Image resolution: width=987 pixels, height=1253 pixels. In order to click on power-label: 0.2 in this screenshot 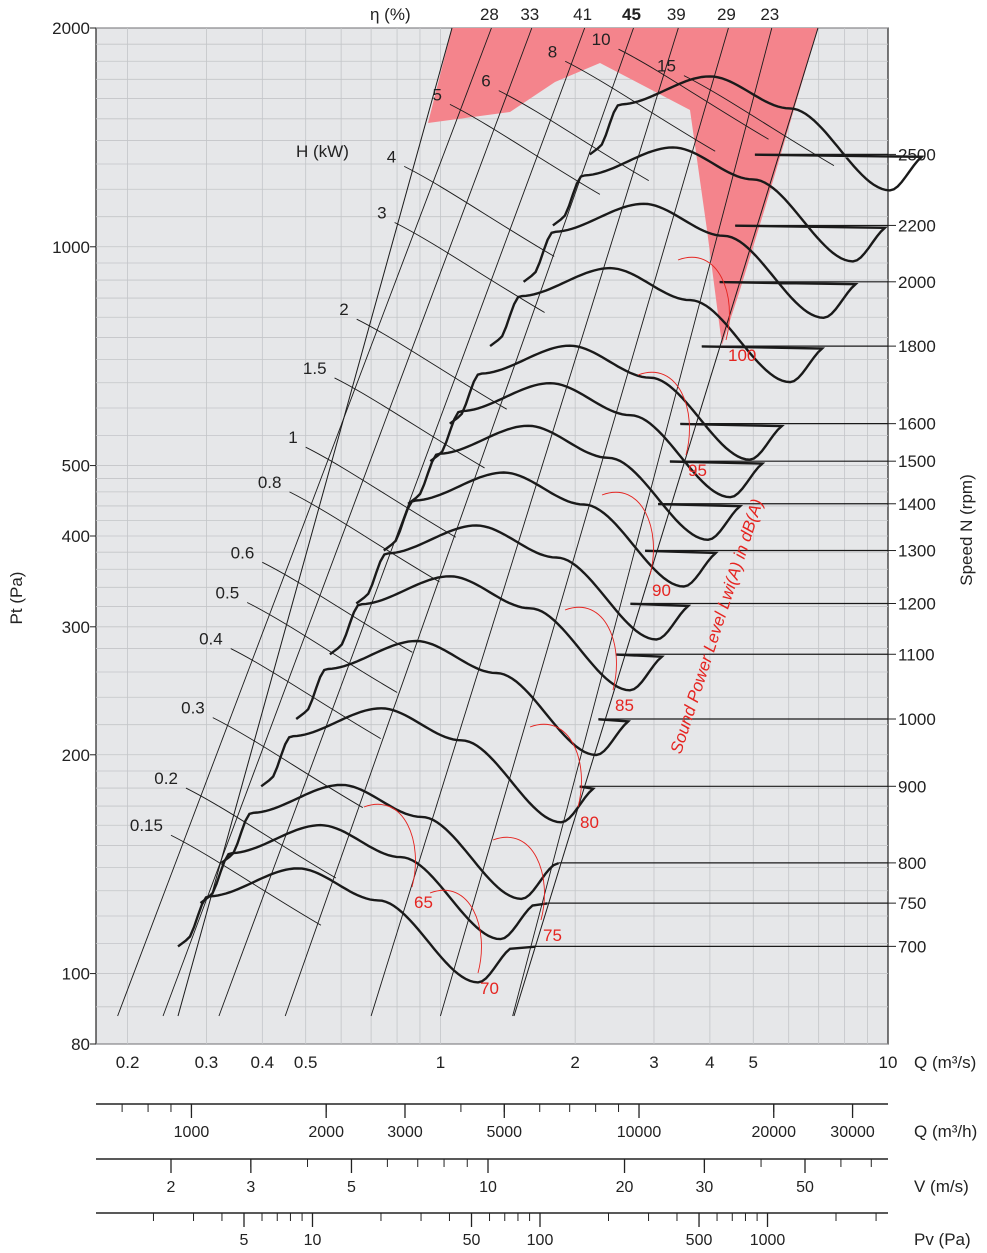, I will do `click(166, 778)`.